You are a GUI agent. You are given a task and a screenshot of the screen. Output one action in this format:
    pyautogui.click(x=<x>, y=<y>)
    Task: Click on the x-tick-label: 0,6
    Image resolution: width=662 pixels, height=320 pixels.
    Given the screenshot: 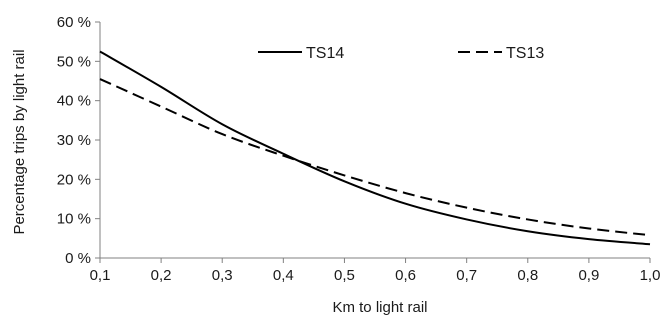 What is the action you would take?
    pyautogui.click(x=405, y=275)
    